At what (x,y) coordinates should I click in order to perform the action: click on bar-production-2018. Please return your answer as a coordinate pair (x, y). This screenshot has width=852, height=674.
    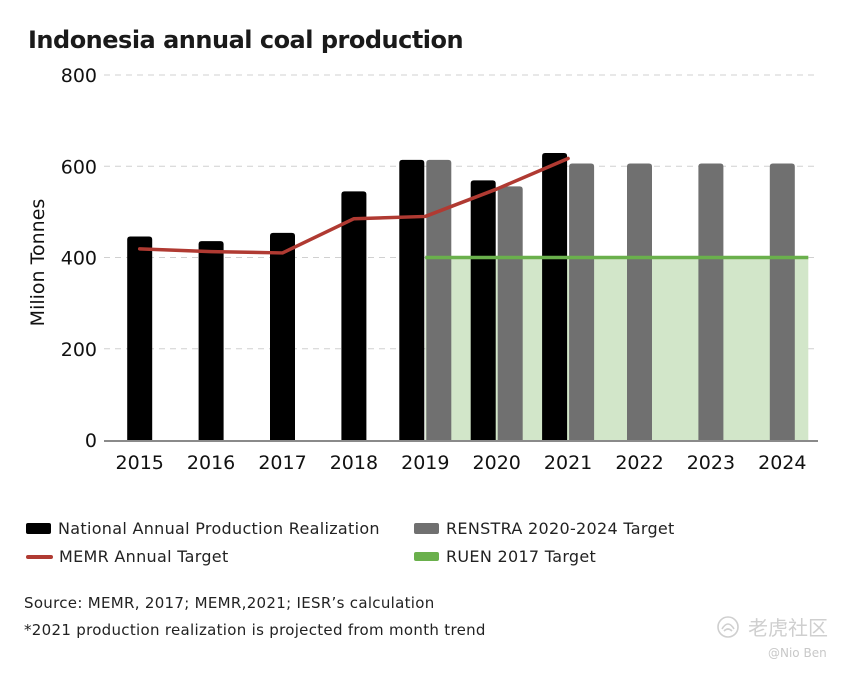
    Looking at the image, I should click on (354, 315).